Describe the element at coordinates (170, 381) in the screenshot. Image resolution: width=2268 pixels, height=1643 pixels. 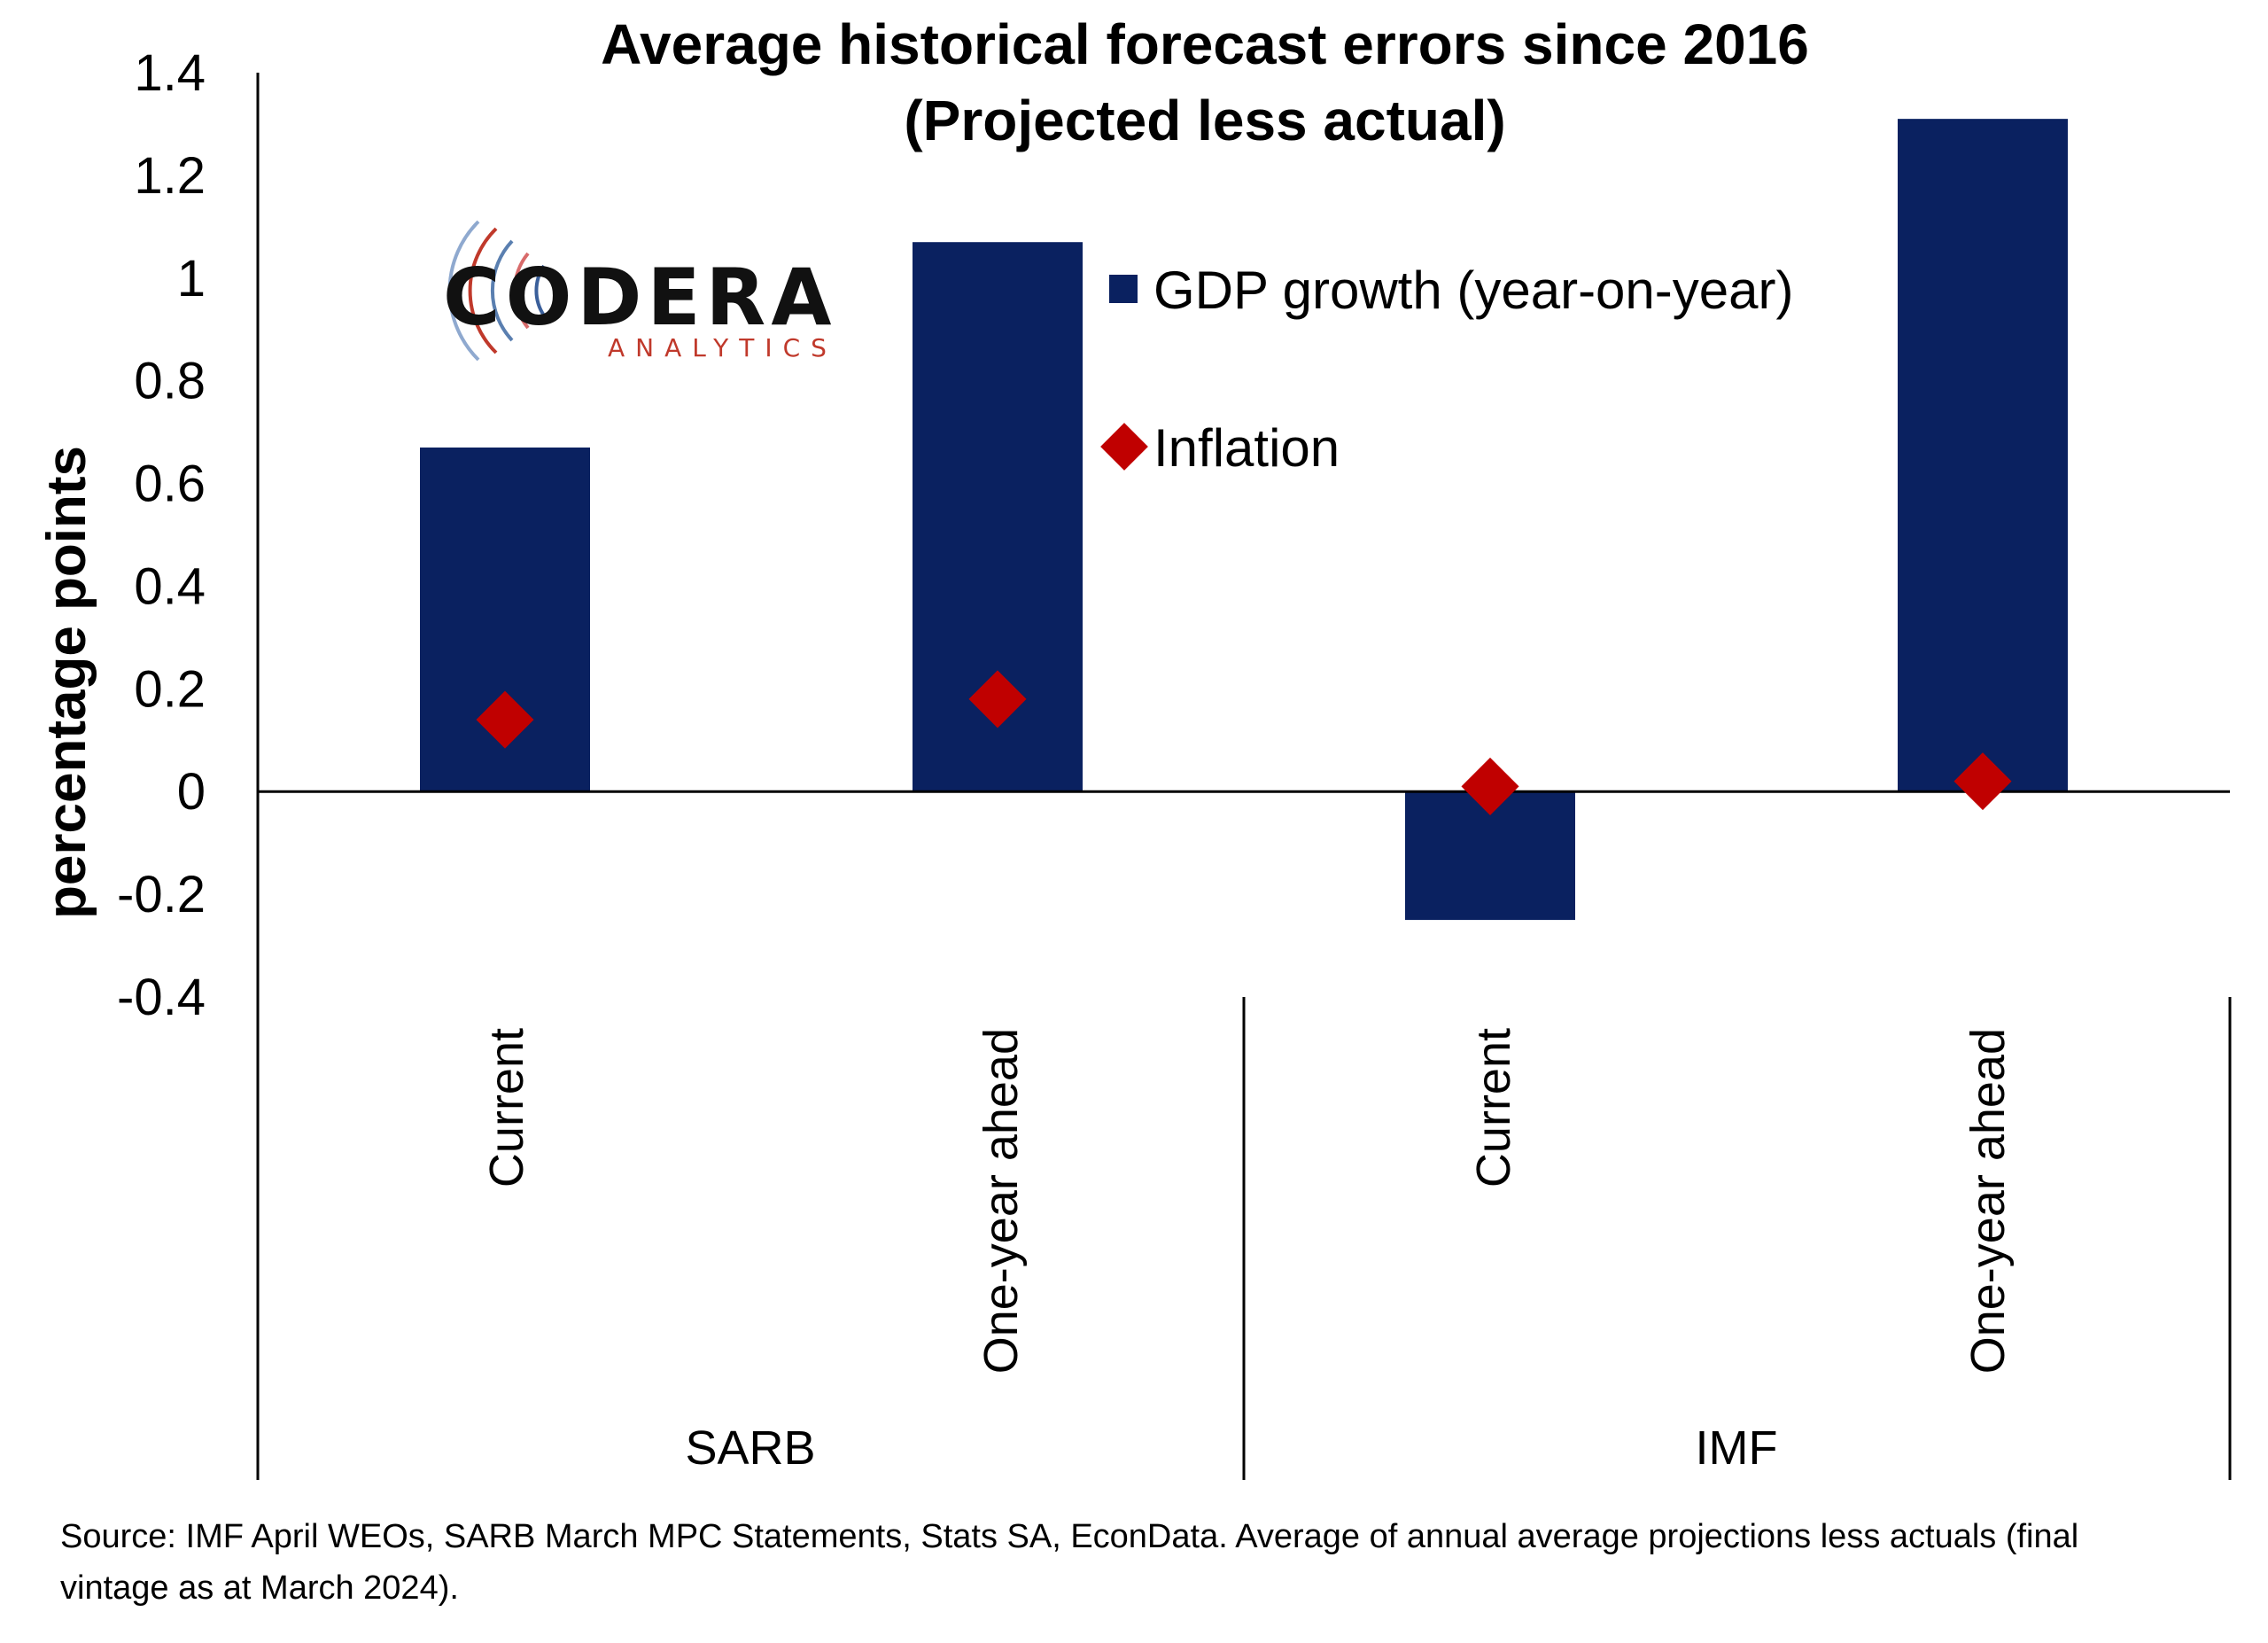
I see `y-tick-label: 0.8` at that location.